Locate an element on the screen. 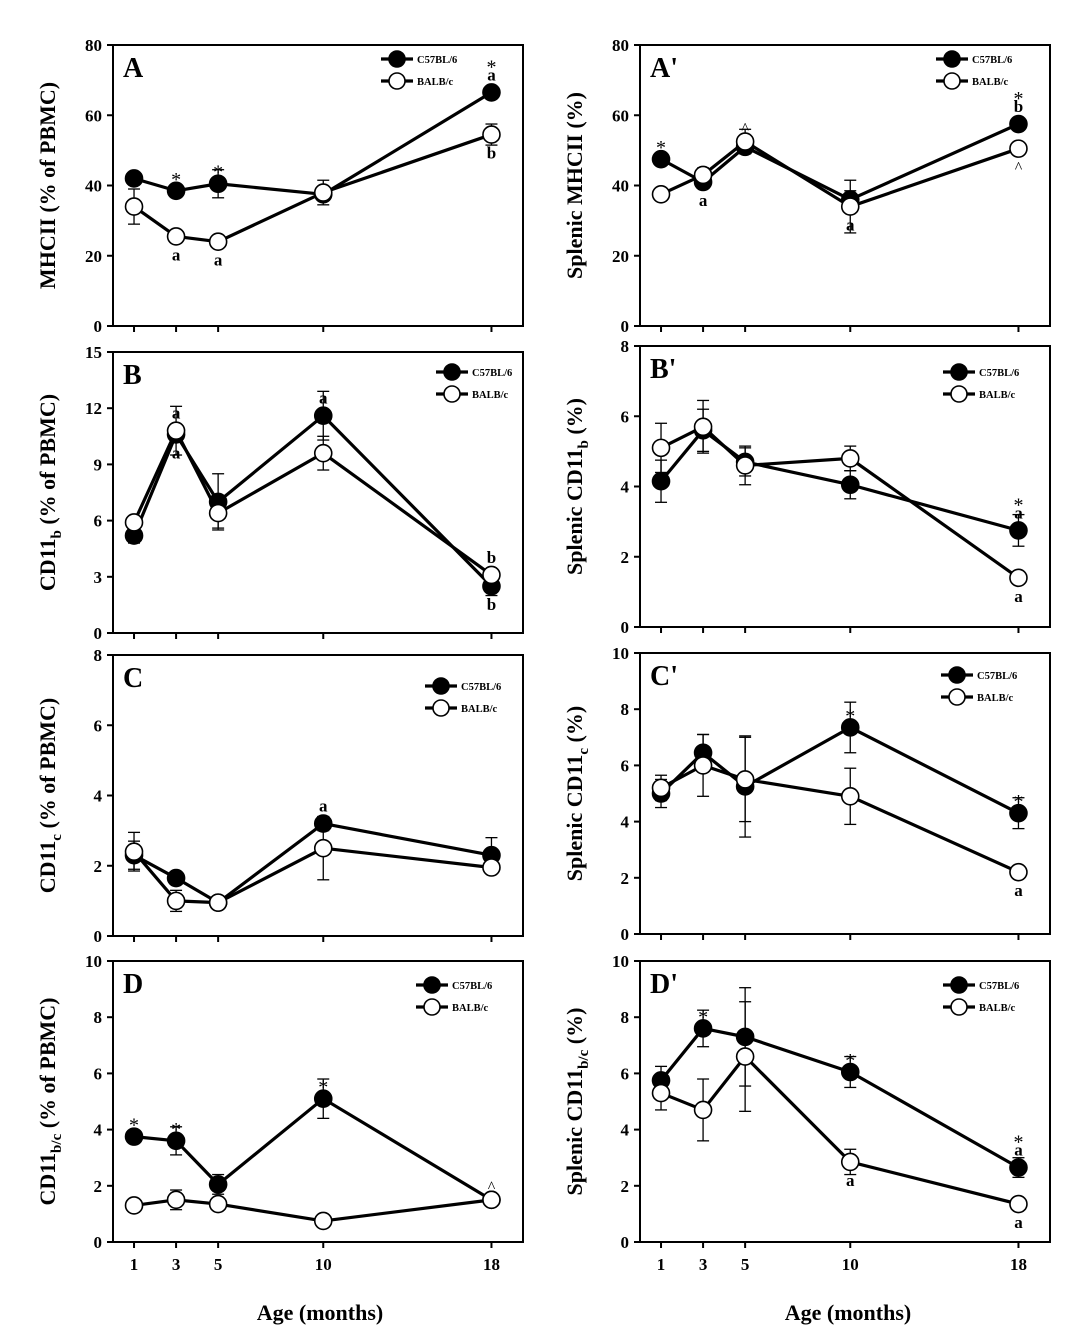  y-axis-label: CD11b/c (% of PBMC) is located at coordinates (50, 1102).